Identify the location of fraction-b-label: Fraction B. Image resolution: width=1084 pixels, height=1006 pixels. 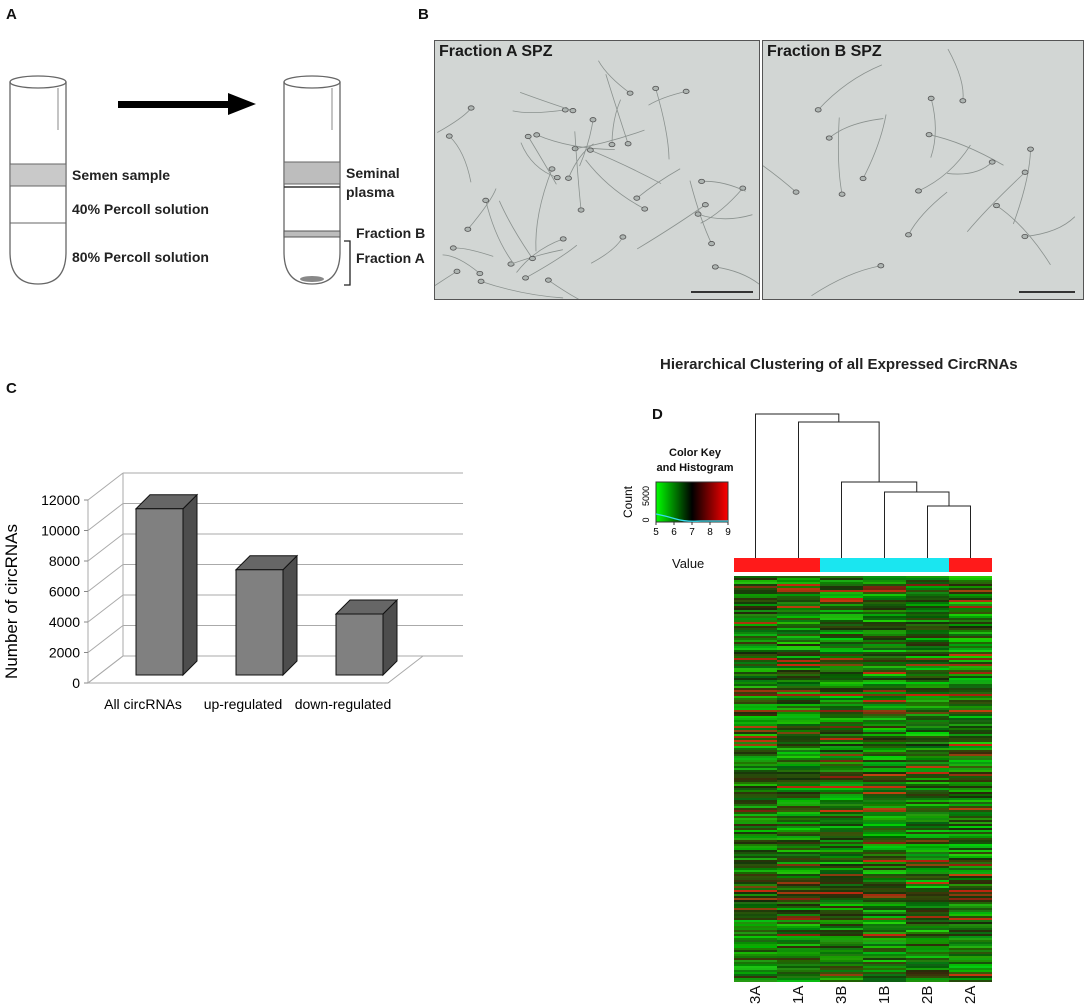
(391, 233).